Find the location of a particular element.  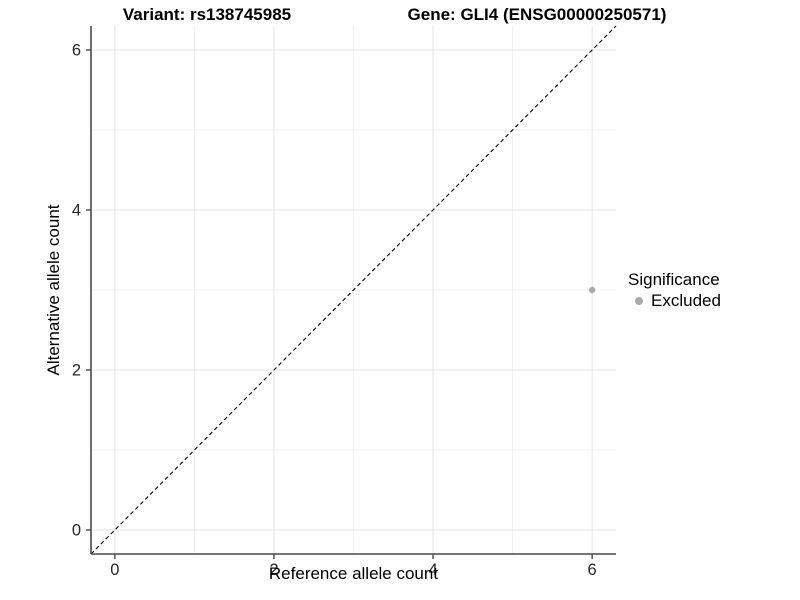

x-axis-title: Reference allele count is located at coordinates (353, 573).